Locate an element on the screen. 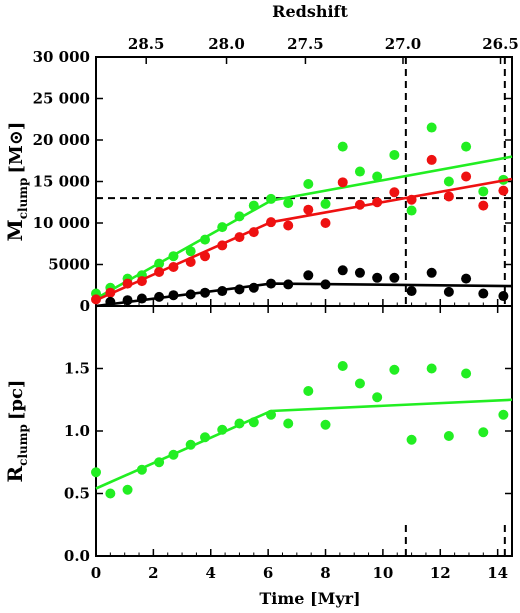 Image resolution: width=520 pixels, height=613 pixels. y-axis-title-unit: [M⊙] is located at coordinates (16, 148).